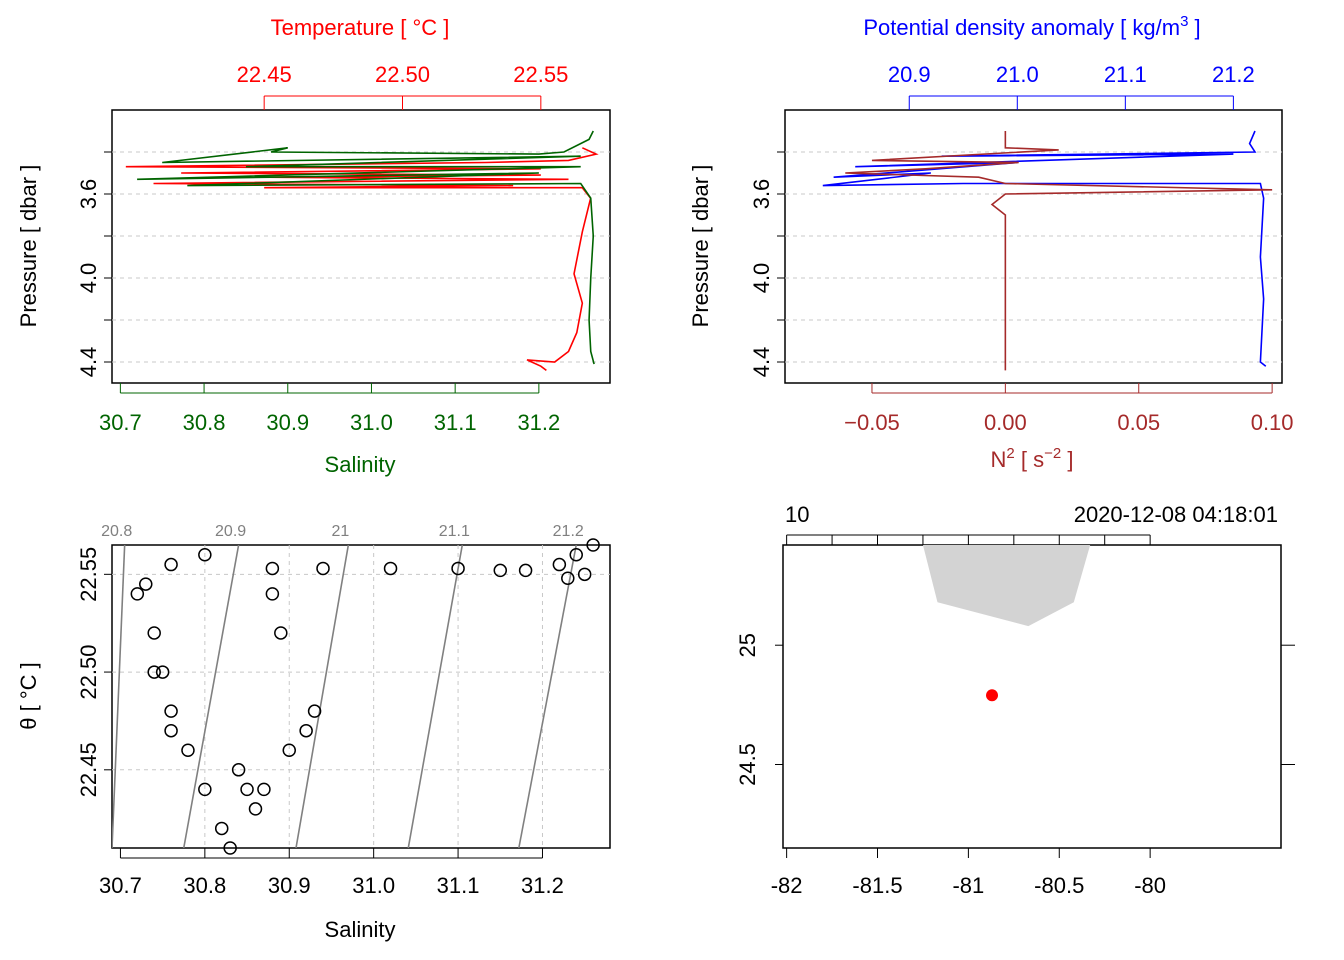 The image size is (1344, 960). I want to click on n2-tick-label: 0.05, so click(1138, 422).